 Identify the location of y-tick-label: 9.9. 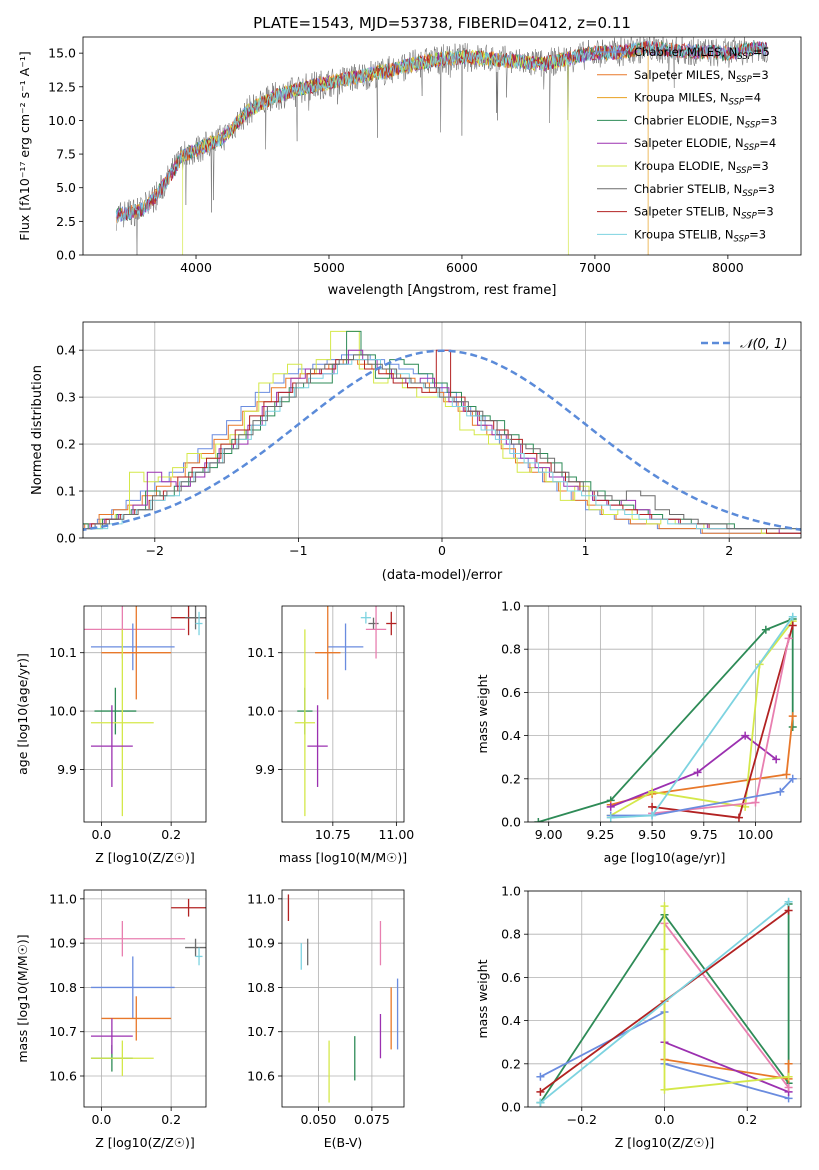
(67, 769).